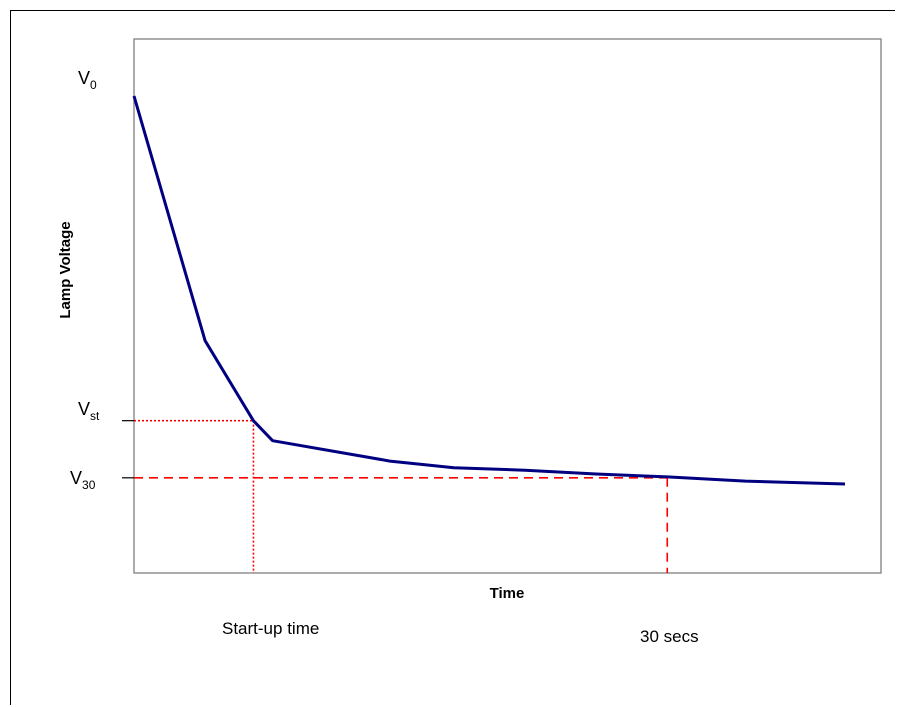  I want to click on v0-label-main: V, so click(84, 78).